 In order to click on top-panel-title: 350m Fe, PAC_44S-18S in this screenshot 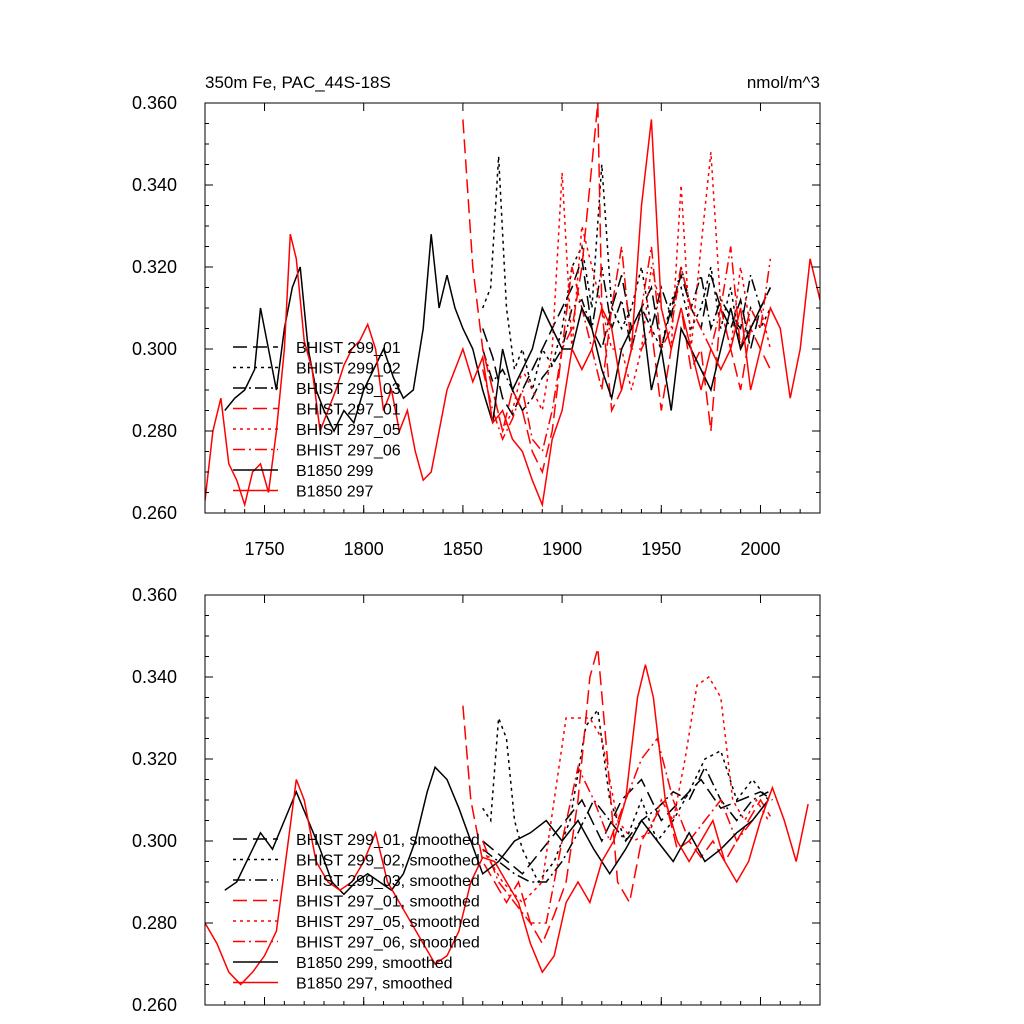, I will do `click(298, 82)`.